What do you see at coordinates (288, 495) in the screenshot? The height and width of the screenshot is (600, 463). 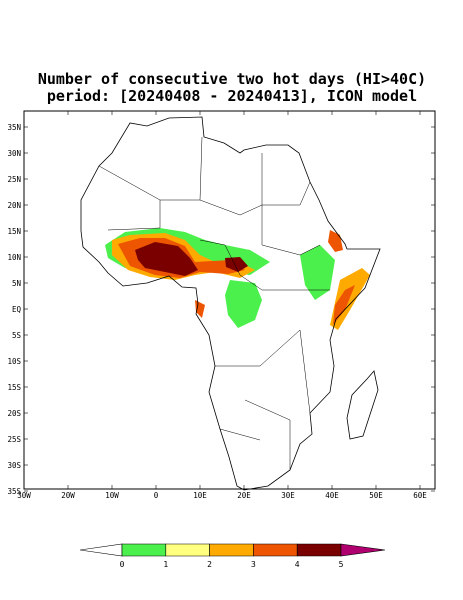 I see `lon-tick-label: 30E` at bounding box center [288, 495].